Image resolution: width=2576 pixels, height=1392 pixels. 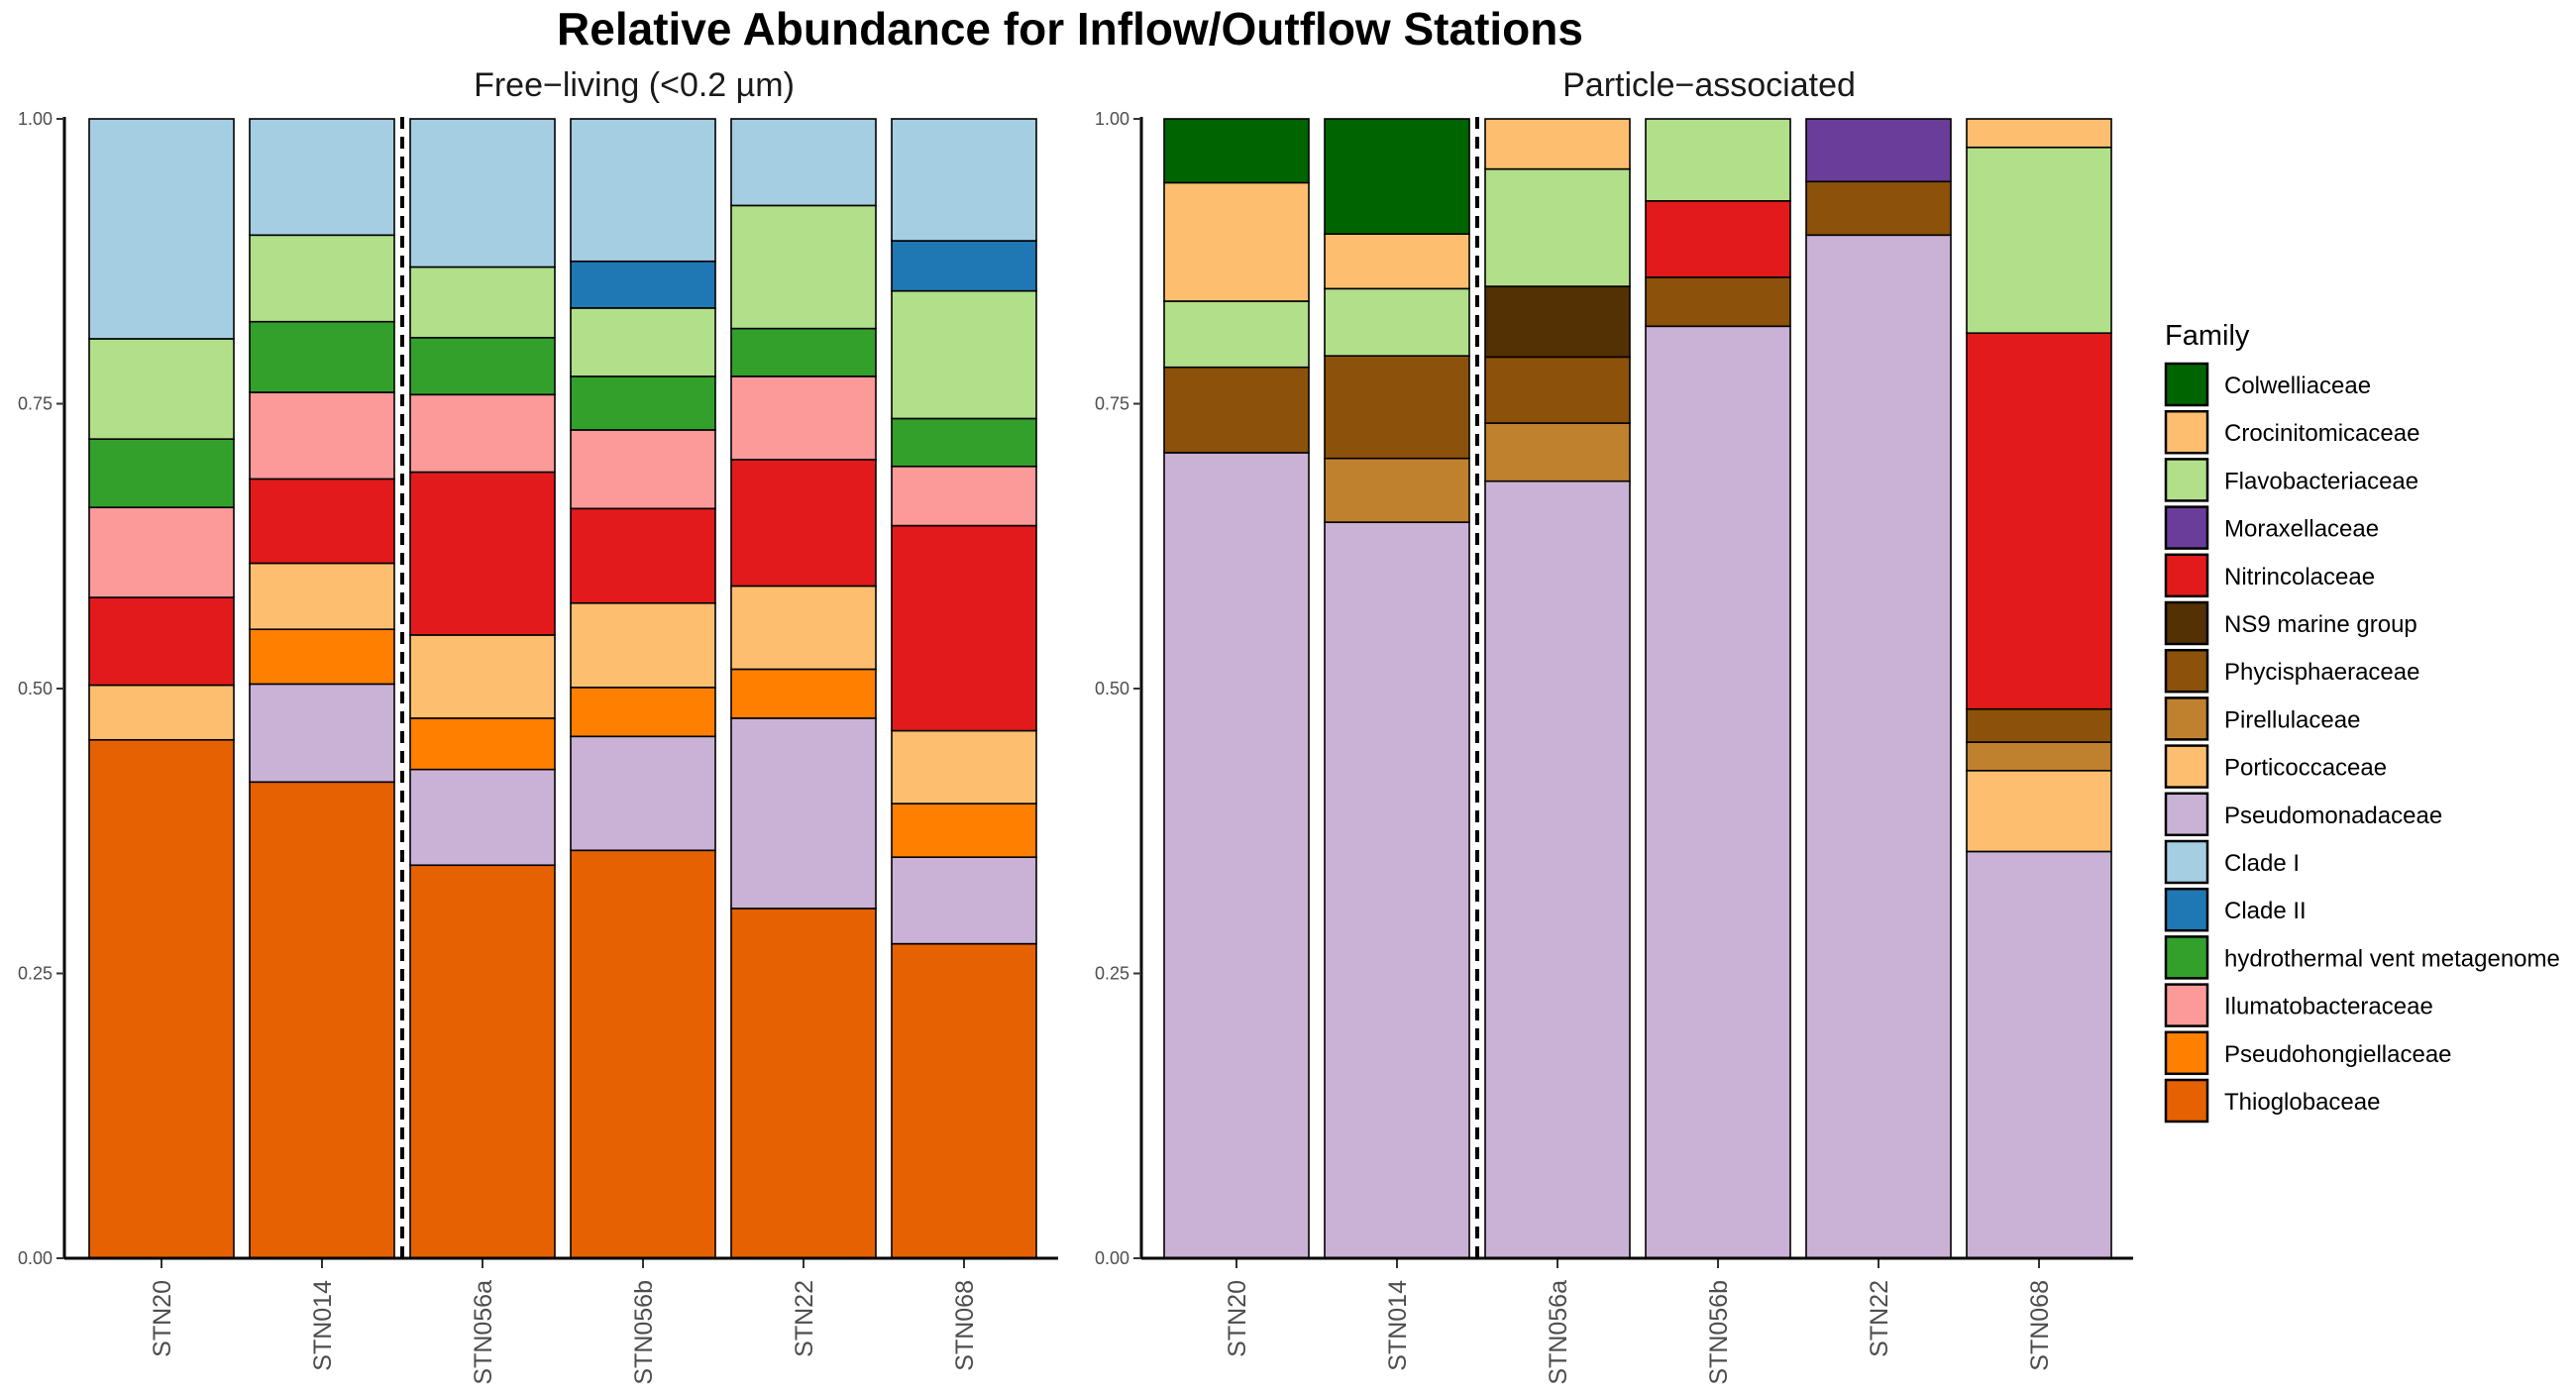 I want to click on bar-segment-ns9-marine-group, so click(x=1557, y=322).